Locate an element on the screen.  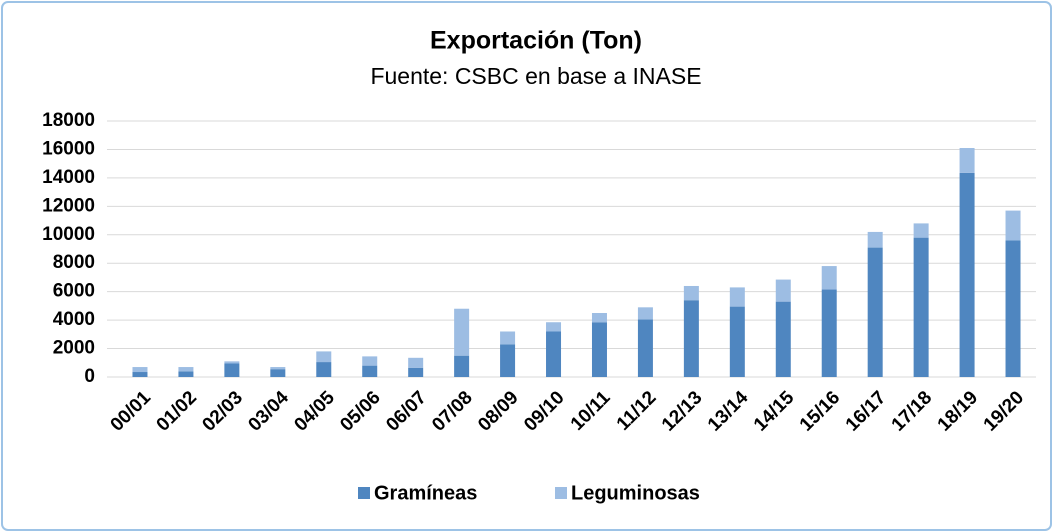
y-tick-label: 0 is located at coordinates (89, 376).